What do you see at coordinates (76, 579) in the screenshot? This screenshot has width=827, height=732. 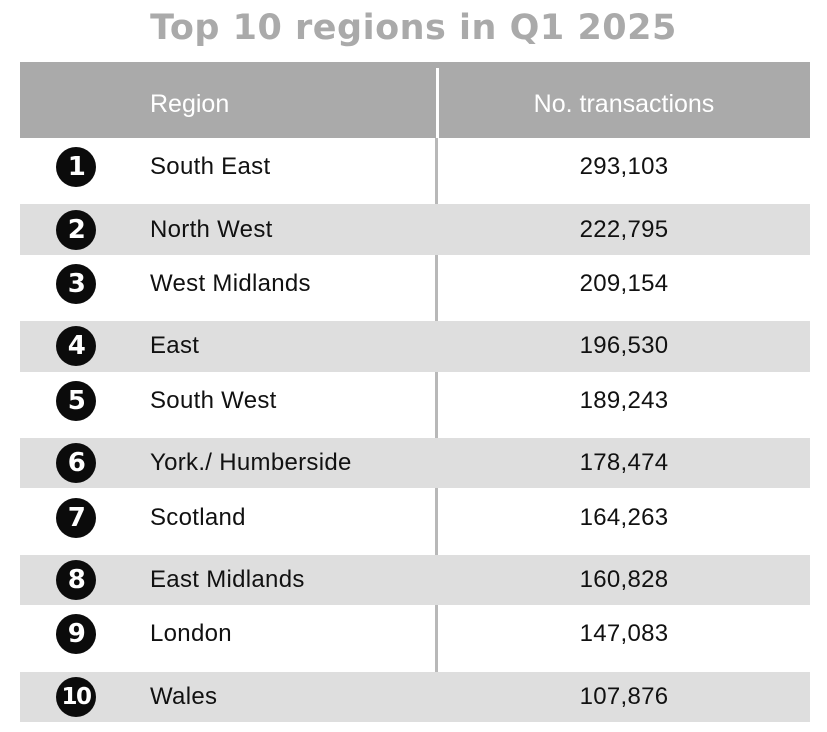 I see `rank-badge: 8` at bounding box center [76, 579].